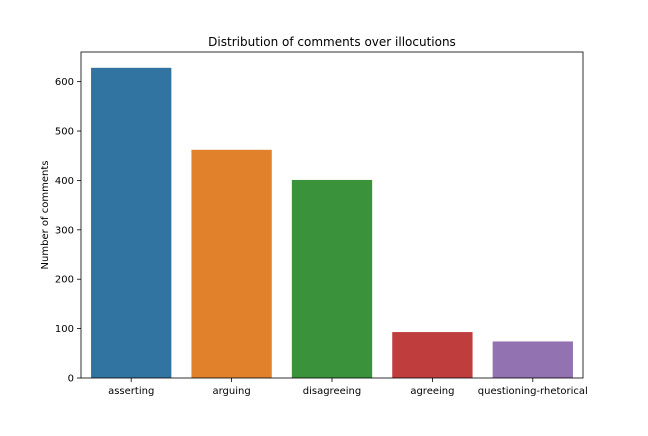 The image size is (648, 436). What do you see at coordinates (533, 391) in the screenshot?
I see `x-tick-label: questioning-rhetorical` at bounding box center [533, 391].